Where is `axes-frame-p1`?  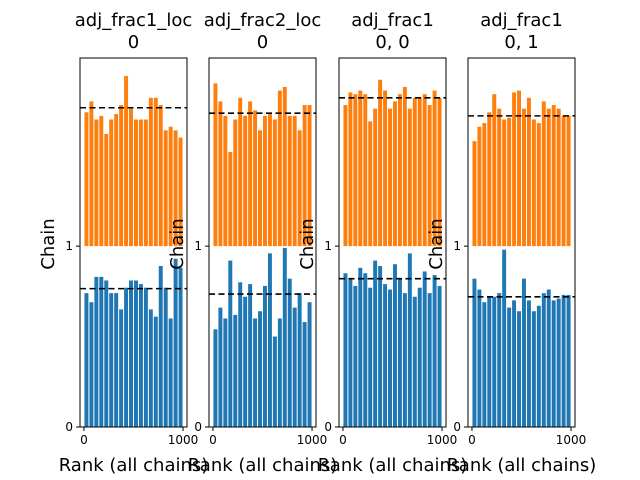 axes-frame-p1 is located at coordinates (262, 242).